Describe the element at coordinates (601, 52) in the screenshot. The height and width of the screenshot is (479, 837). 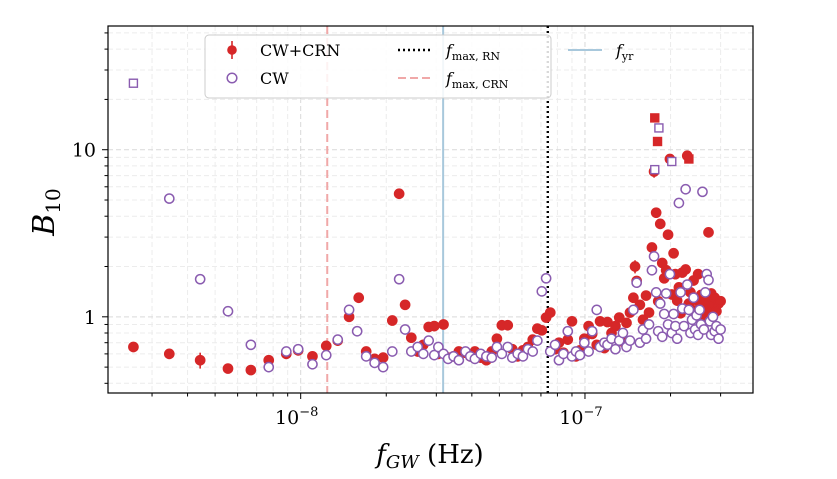
I see `legend-entry: fyr` at that location.